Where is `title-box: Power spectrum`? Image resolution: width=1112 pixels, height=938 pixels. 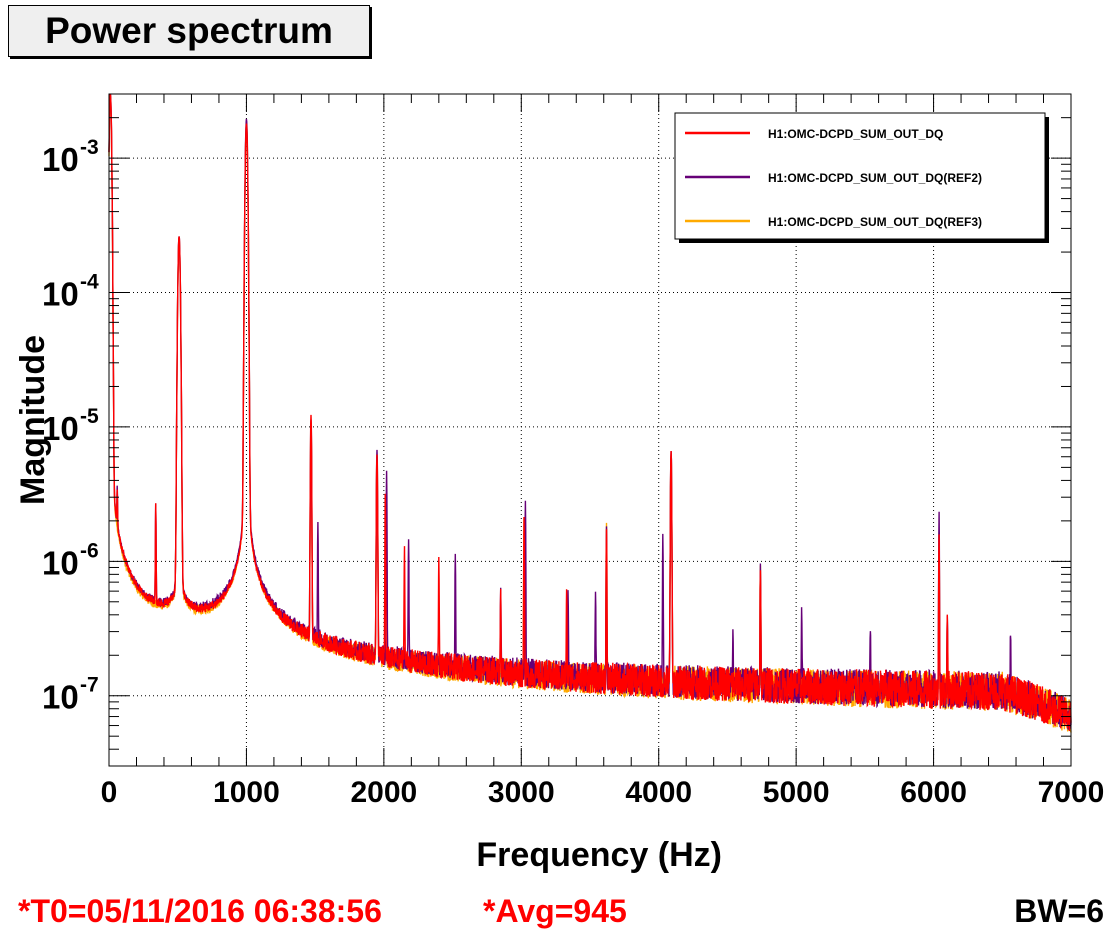 title-box: Power spectrum is located at coordinates (189, 31).